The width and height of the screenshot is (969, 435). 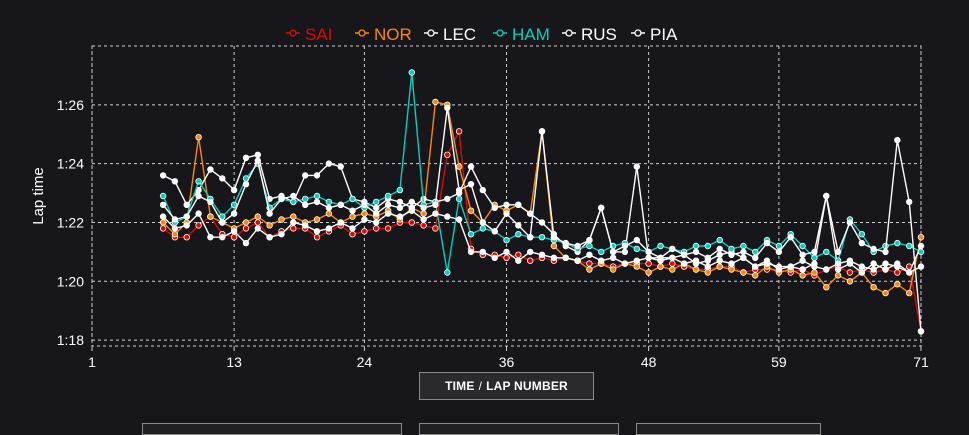 I want to click on legend-item-pia: PIA, so click(x=654, y=34).